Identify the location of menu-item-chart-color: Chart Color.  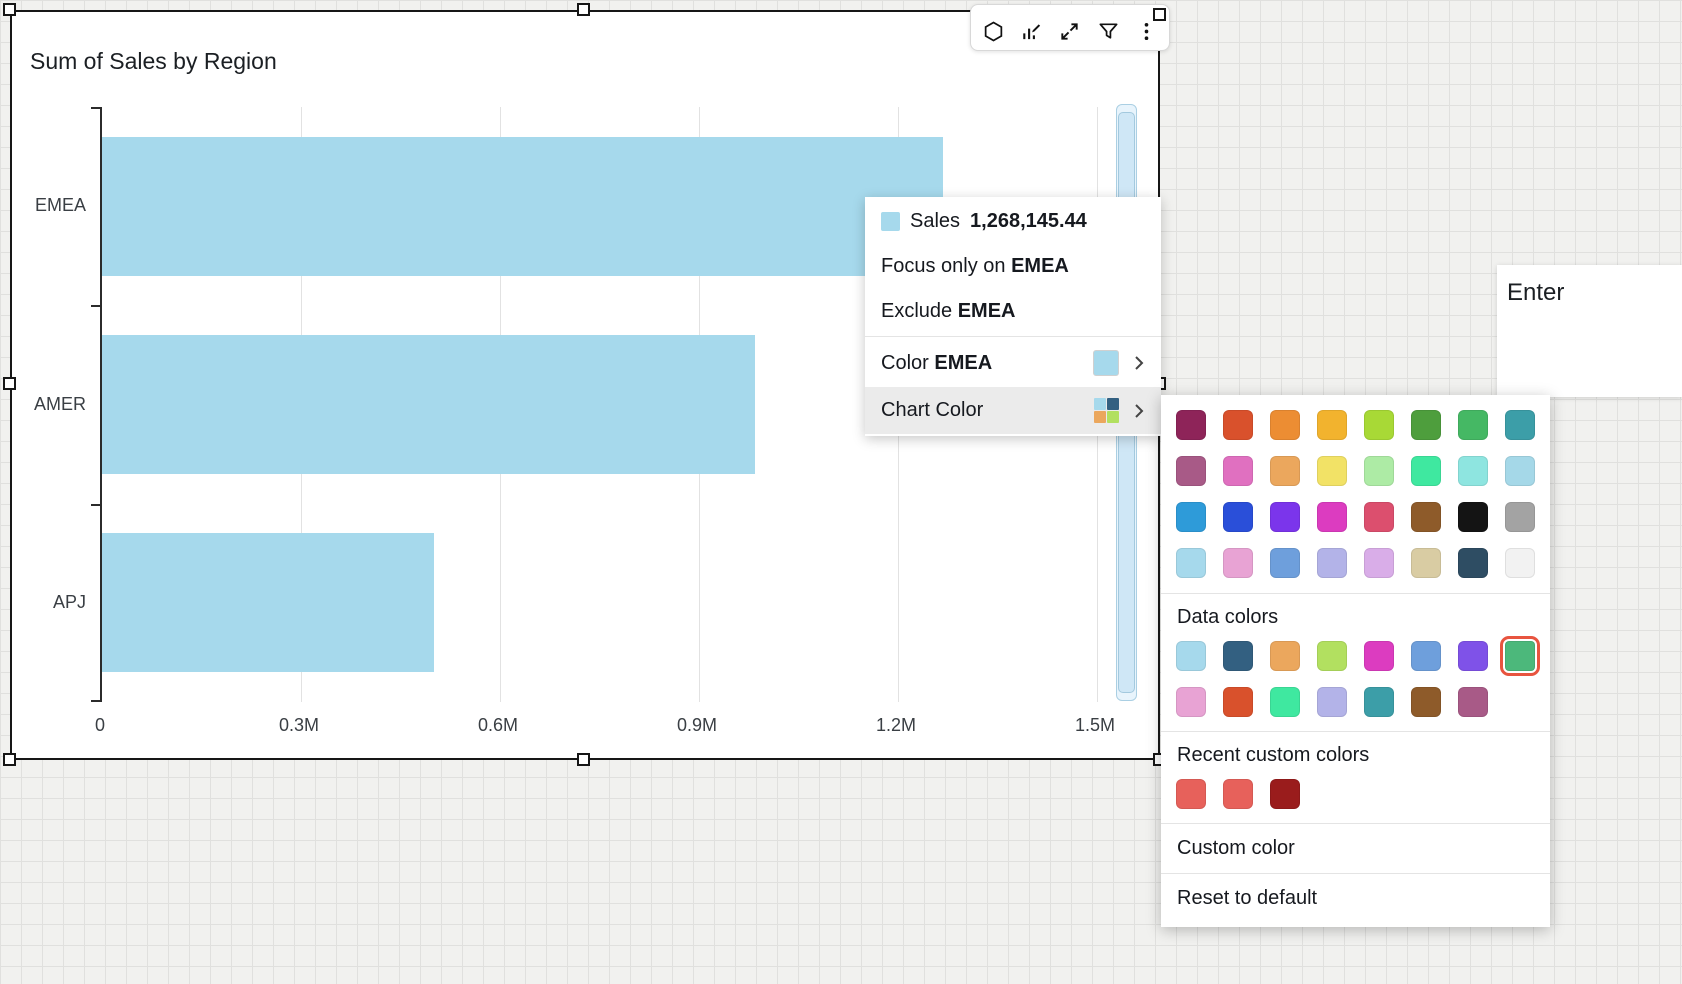
(1013, 410).